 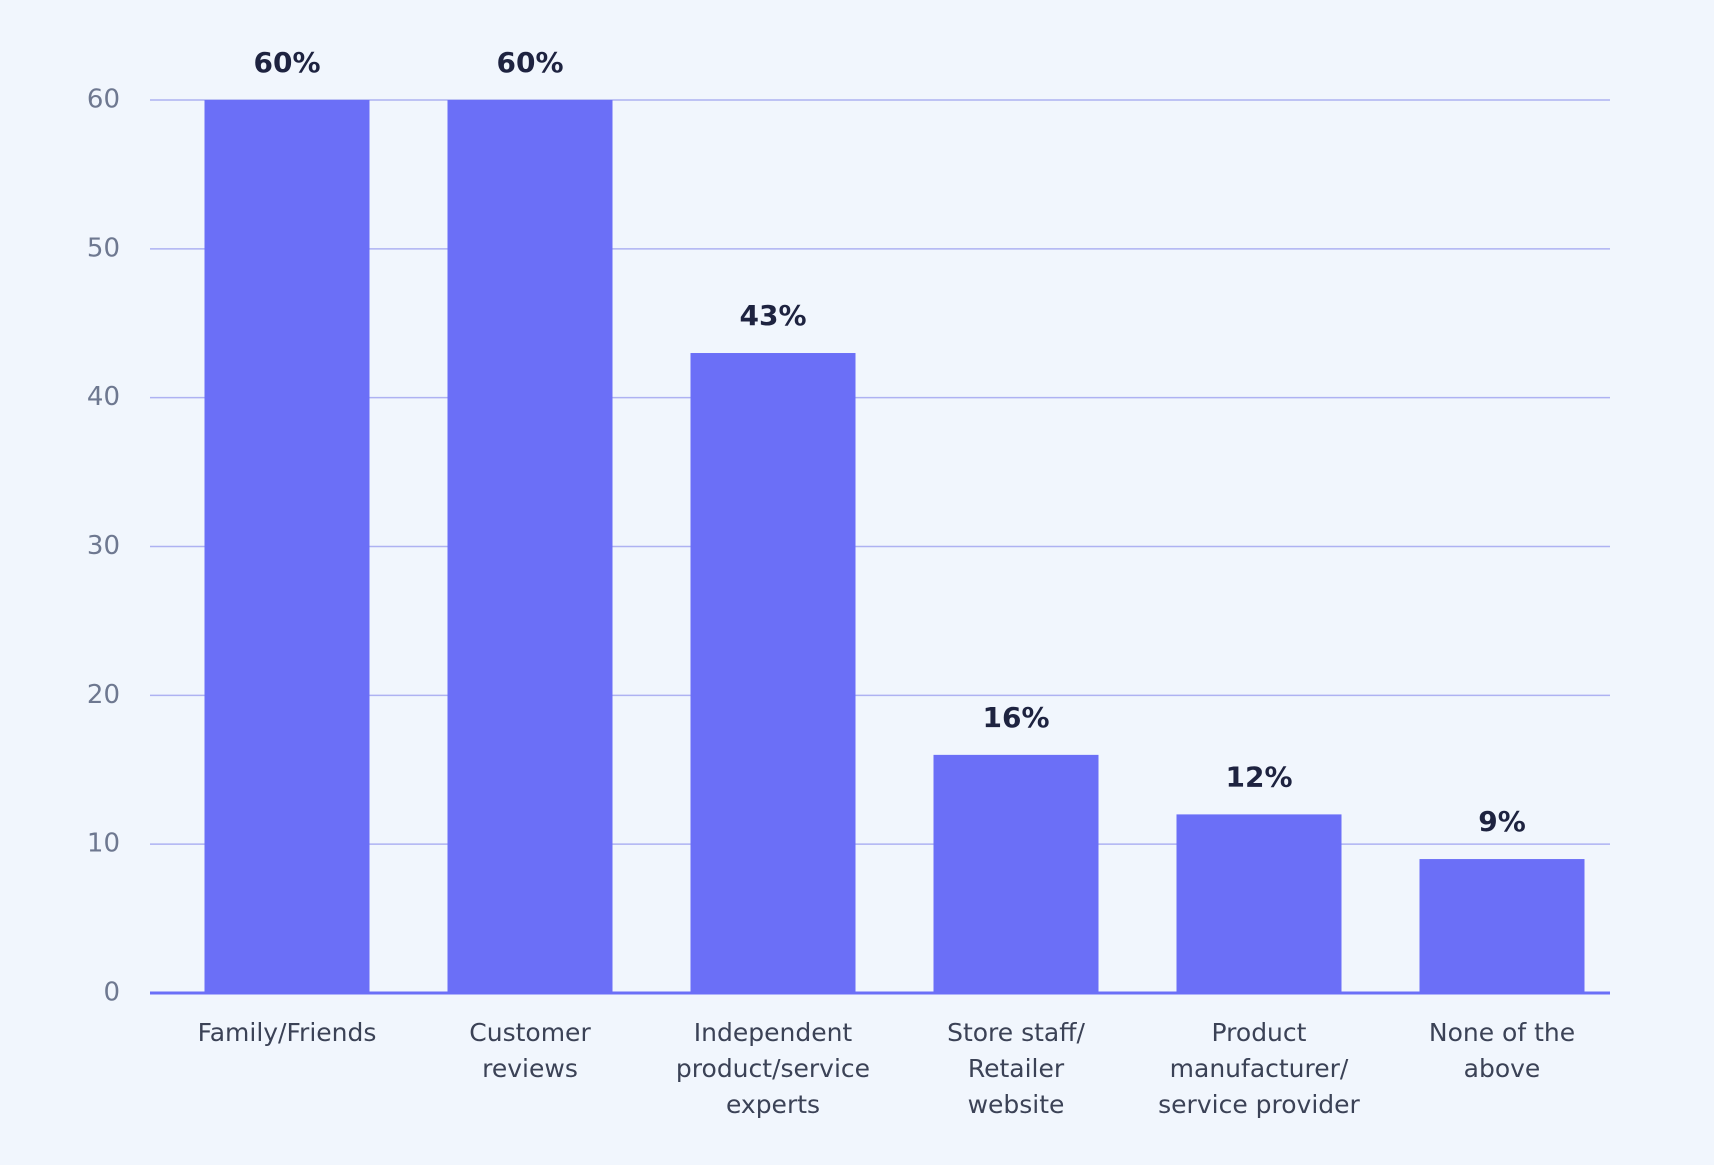 What do you see at coordinates (1015, 717) in the screenshot?
I see `value-label: 16%` at bounding box center [1015, 717].